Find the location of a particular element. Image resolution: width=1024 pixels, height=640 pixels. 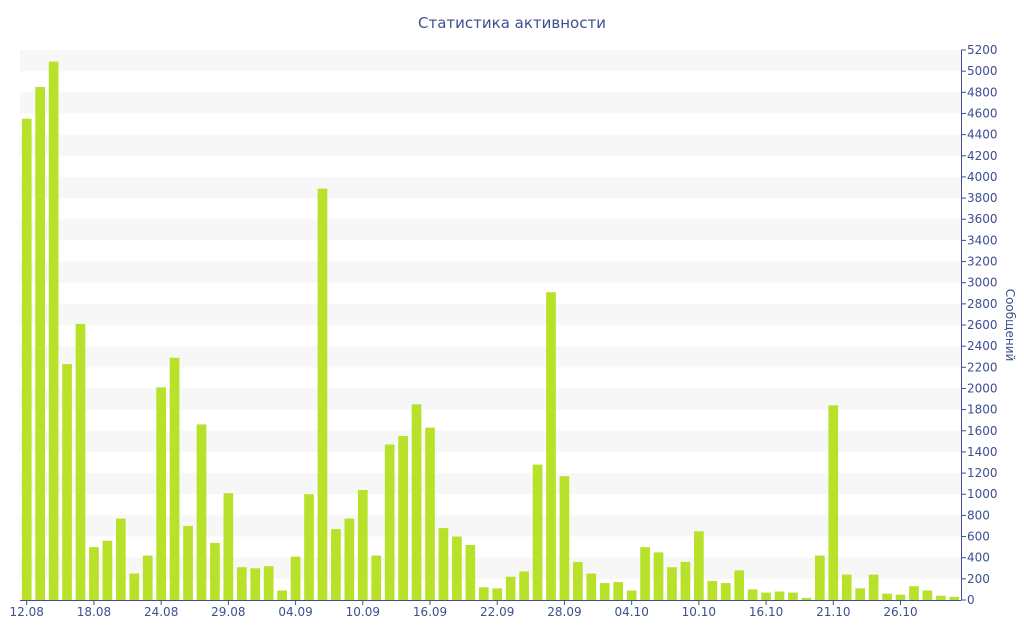

x-tick-label: 16.10 is located at coordinates (766, 612).